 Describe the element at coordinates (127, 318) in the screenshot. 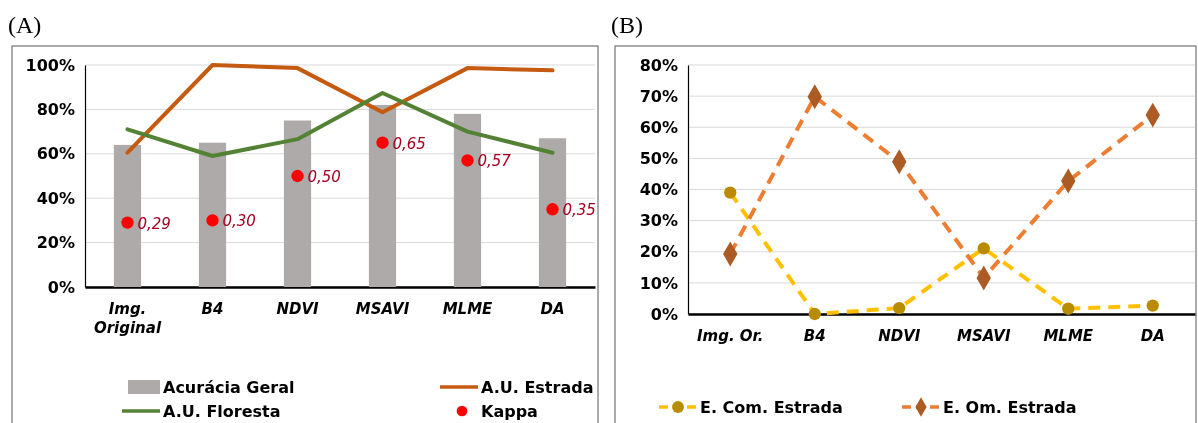

I see `x-tick-label: Img. Original` at that location.